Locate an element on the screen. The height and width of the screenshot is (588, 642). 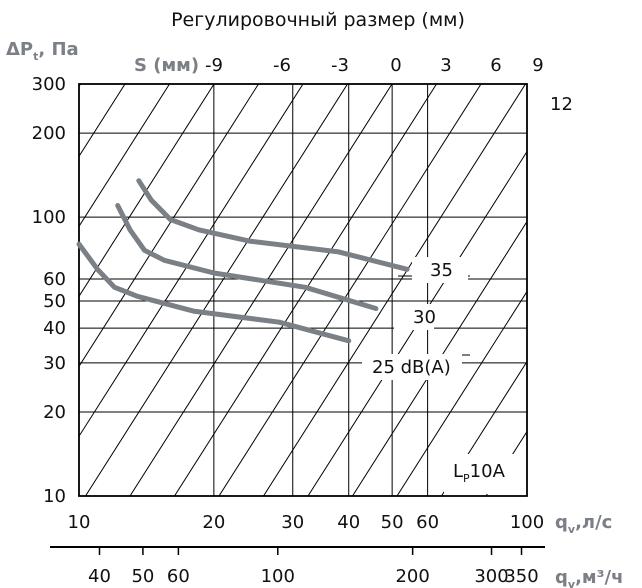
x-tick-label: 60 is located at coordinates (427, 522).